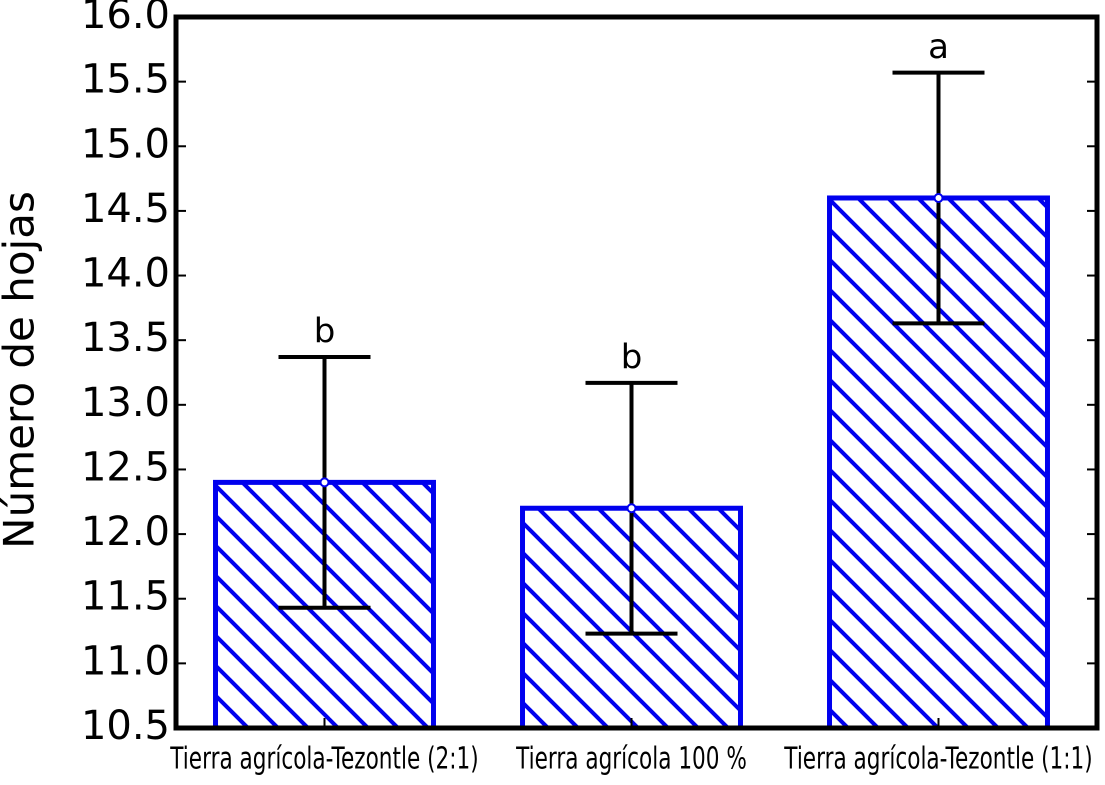 The width and height of the screenshot is (1105, 785). Describe the element at coordinates (125, 597) in the screenshot. I see `y-tick-label: 11.5` at that location.